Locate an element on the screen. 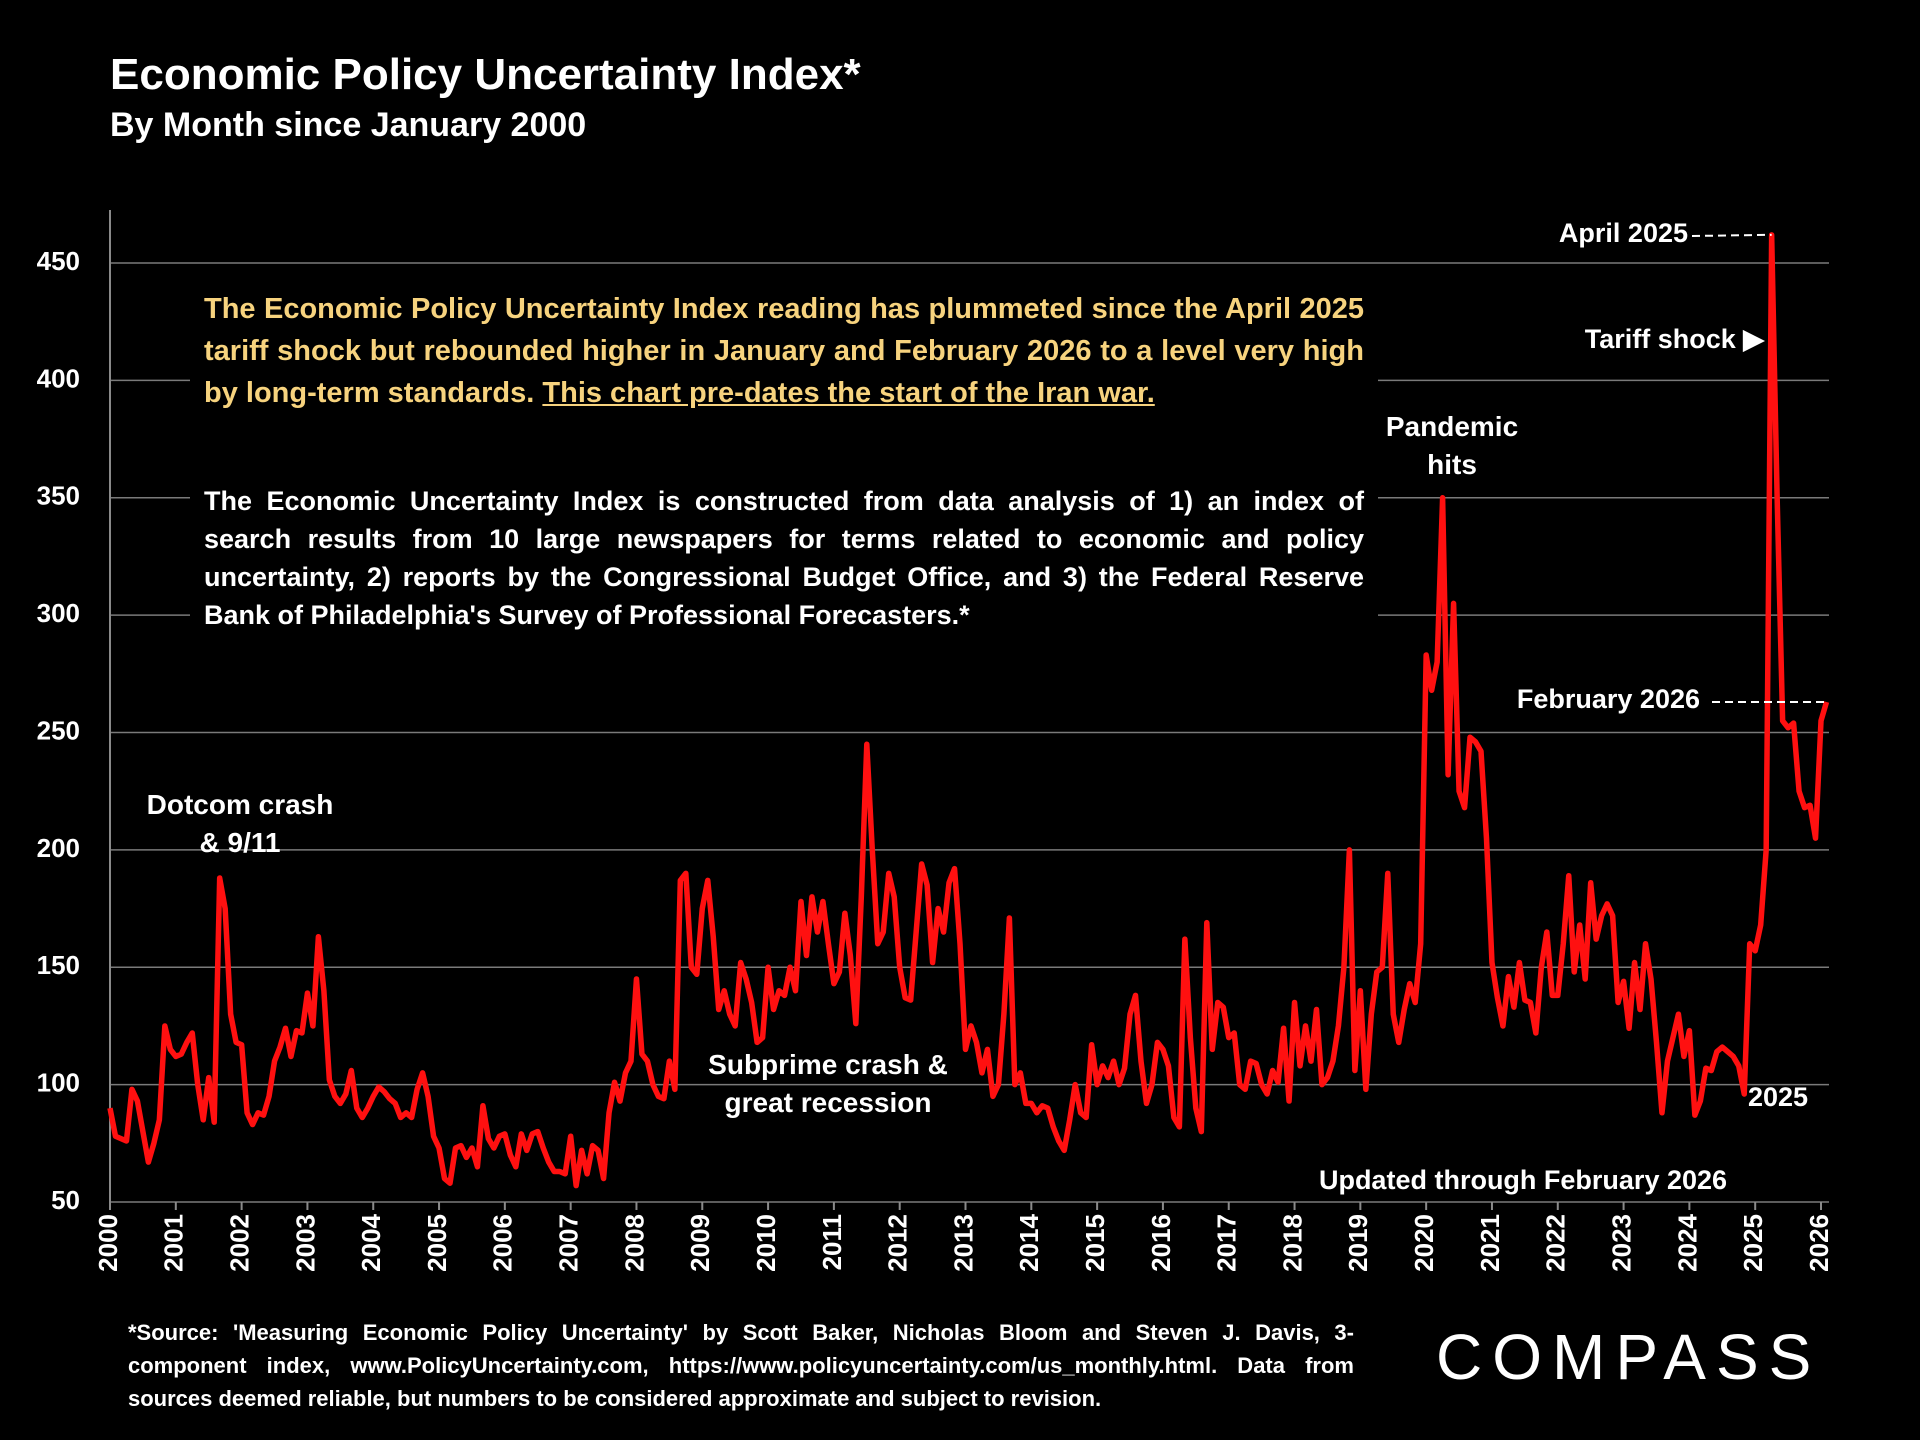 The image size is (1920, 1440). y-tick-label: 150 is located at coordinates (58, 965).